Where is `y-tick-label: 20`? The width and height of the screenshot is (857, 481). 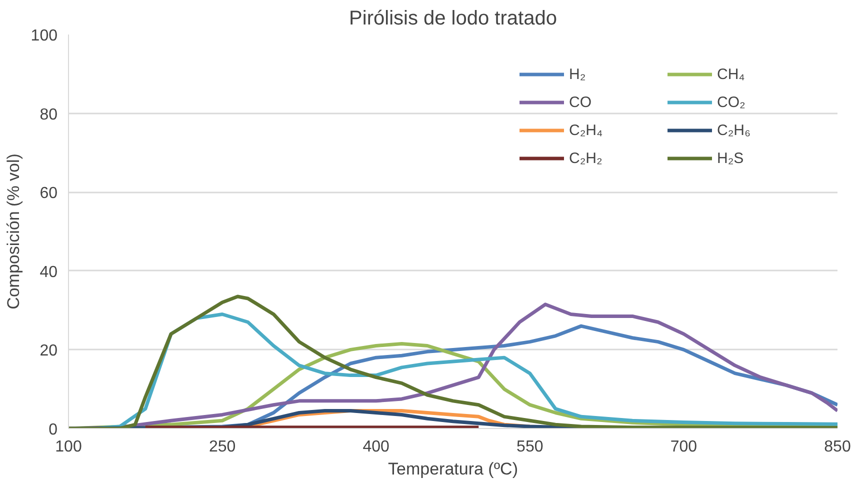
y-tick-label: 20 is located at coordinates (49, 351).